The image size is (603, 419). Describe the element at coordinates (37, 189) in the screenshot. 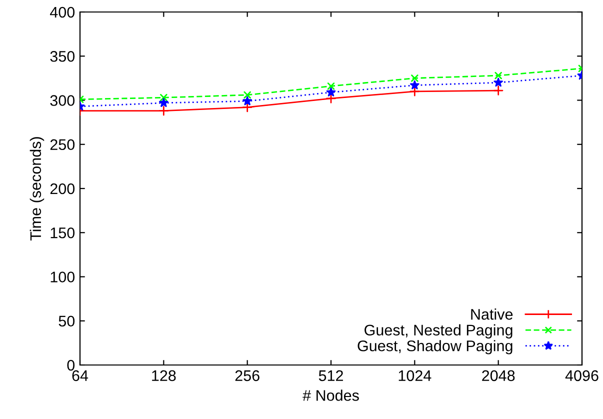

I see `y-axis-title: Time (seconds)` at that location.